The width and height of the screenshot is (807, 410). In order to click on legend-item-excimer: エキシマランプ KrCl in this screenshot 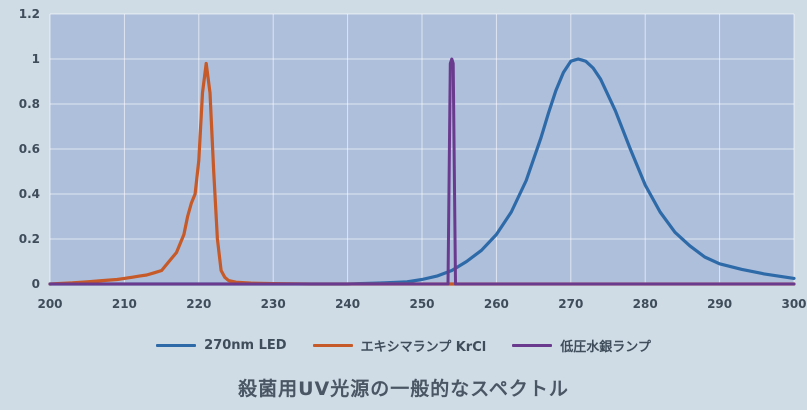, I will do `click(399, 345)`.